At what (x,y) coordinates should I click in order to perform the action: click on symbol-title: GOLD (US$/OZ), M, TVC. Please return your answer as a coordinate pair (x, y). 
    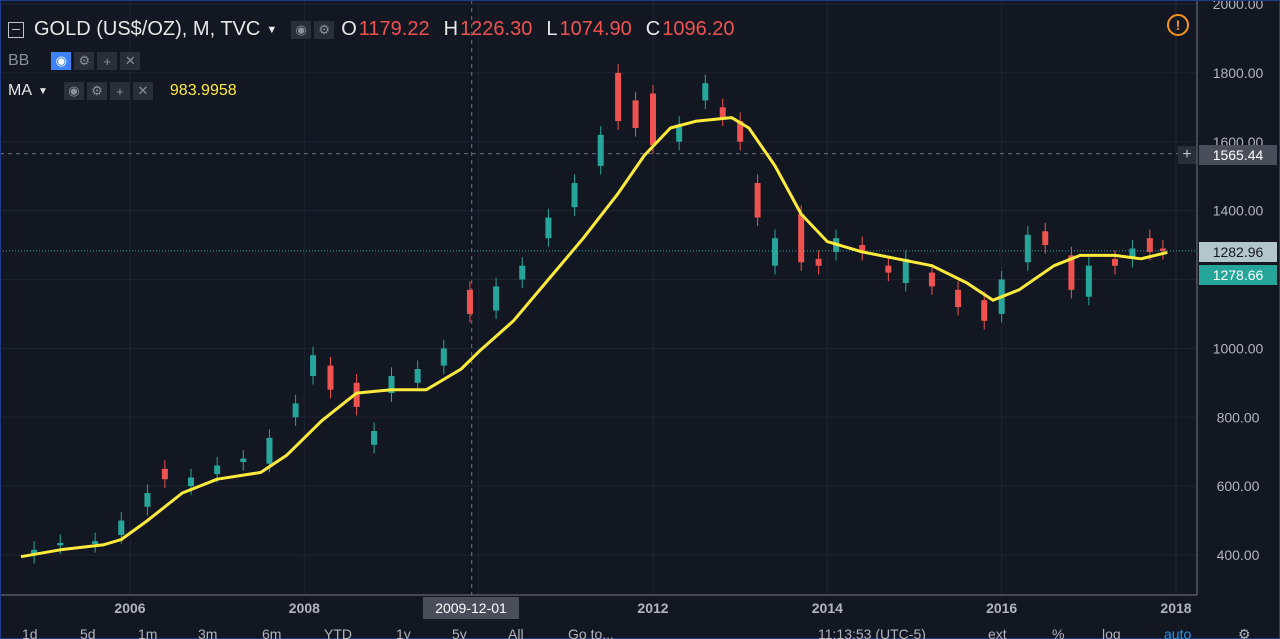
    Looking at the image, I should click on (147, 29).